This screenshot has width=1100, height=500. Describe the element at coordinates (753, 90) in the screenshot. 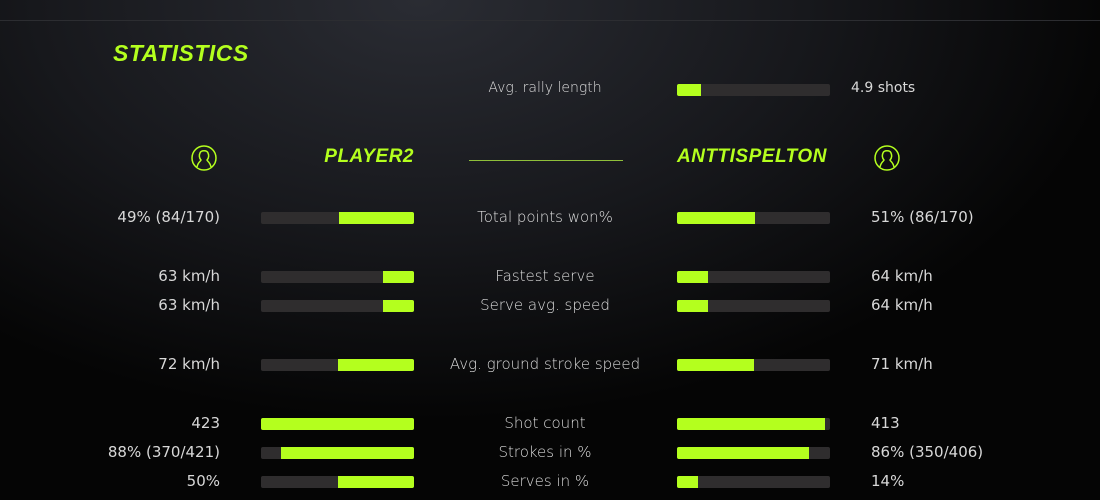

I see `rally-bar` at that location.